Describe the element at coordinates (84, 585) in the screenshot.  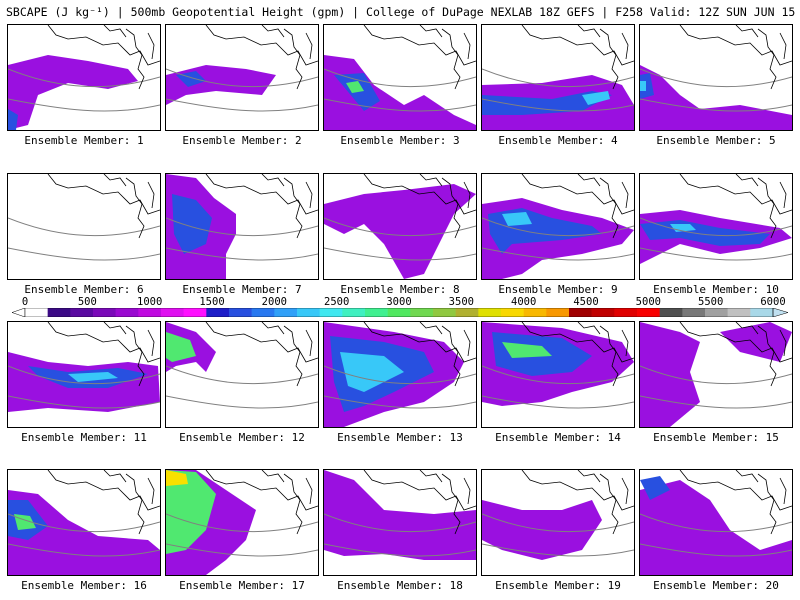
I see `ensemble-member-label: Ensemble Member: 16` at that location.